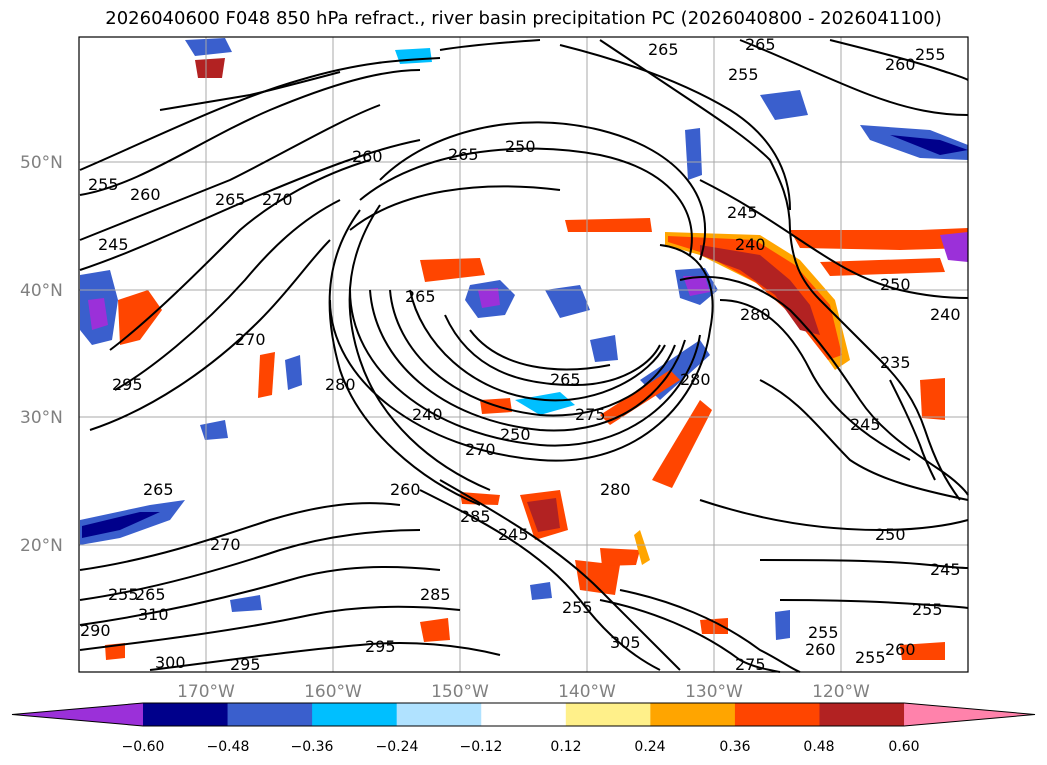 The width and height of the screenshot is (1047, 765). I want to click on colorbar-tick-label: 0.12, so click(565, 747).